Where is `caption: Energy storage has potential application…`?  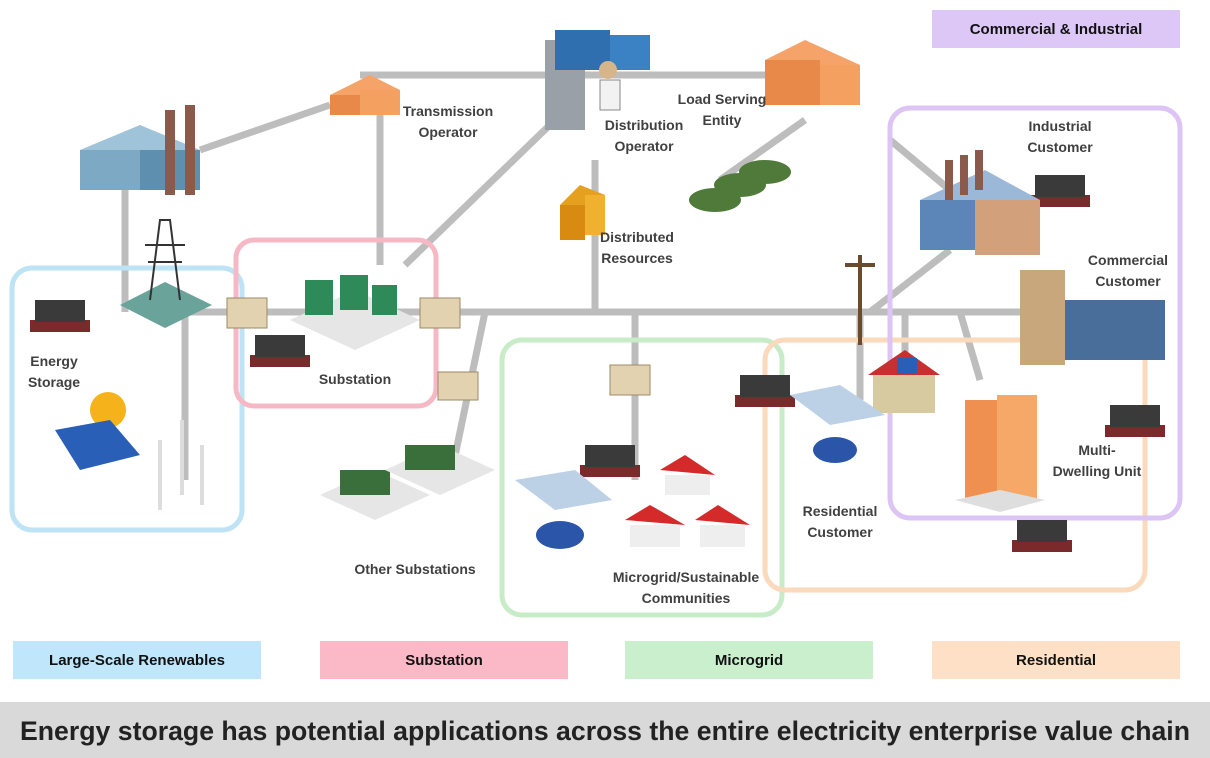 caption: Energy storage has potential application… is located at coordinates (605, 731).